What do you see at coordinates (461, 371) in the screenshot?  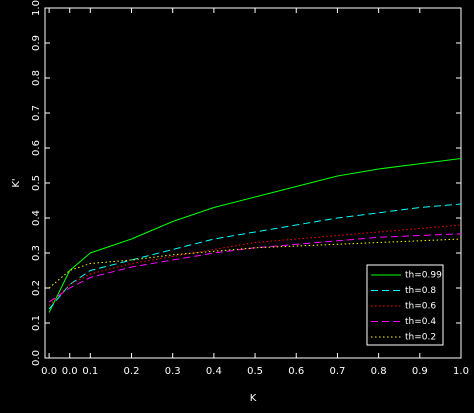 I see `x-tick-label: 1.0` at bounding box center [461, 371].